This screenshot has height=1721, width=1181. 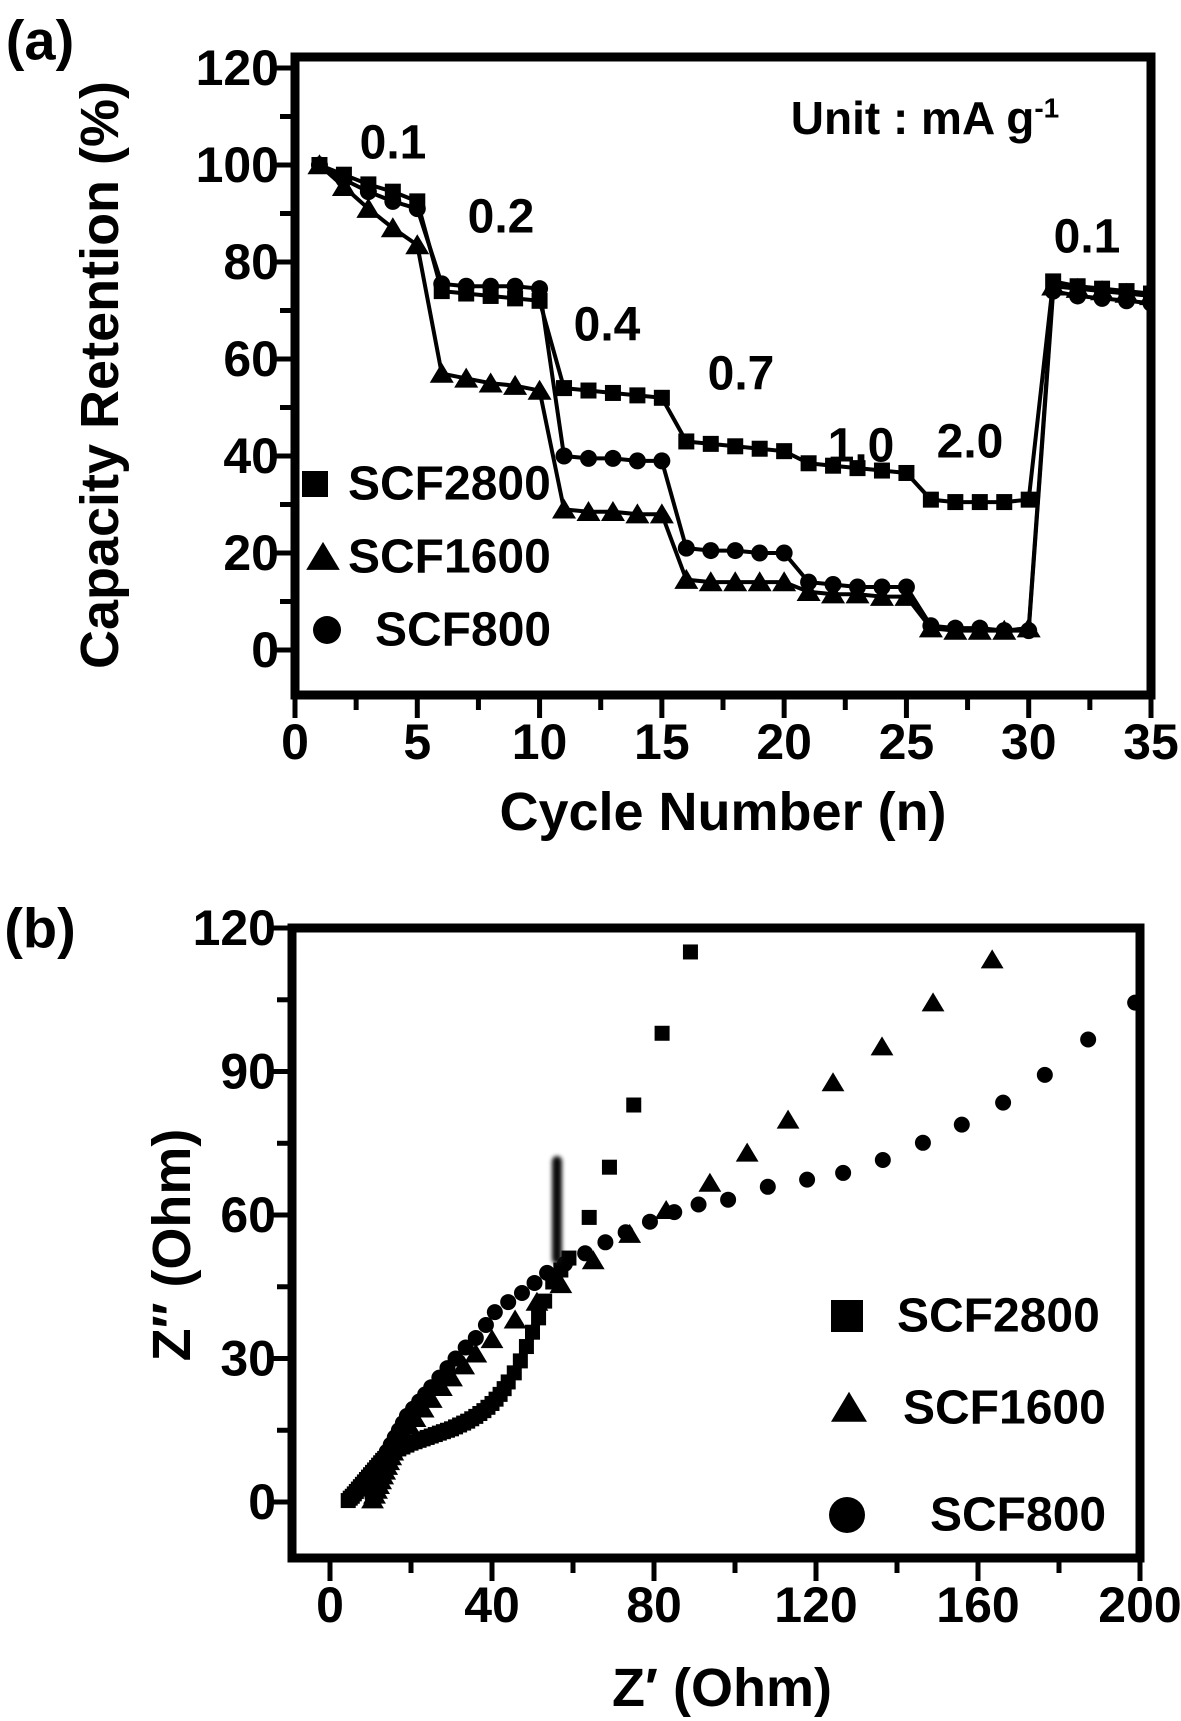 I want to click on svg-text: 1.0, so click(x=861, y=446).